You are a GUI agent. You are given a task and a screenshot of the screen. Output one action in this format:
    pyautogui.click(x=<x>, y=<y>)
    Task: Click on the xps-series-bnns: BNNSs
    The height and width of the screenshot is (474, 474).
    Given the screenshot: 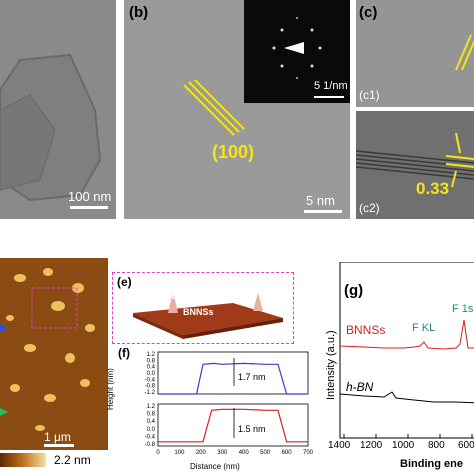 What is the action you would take?
    pyautogui.click(x=366, y=330)
    